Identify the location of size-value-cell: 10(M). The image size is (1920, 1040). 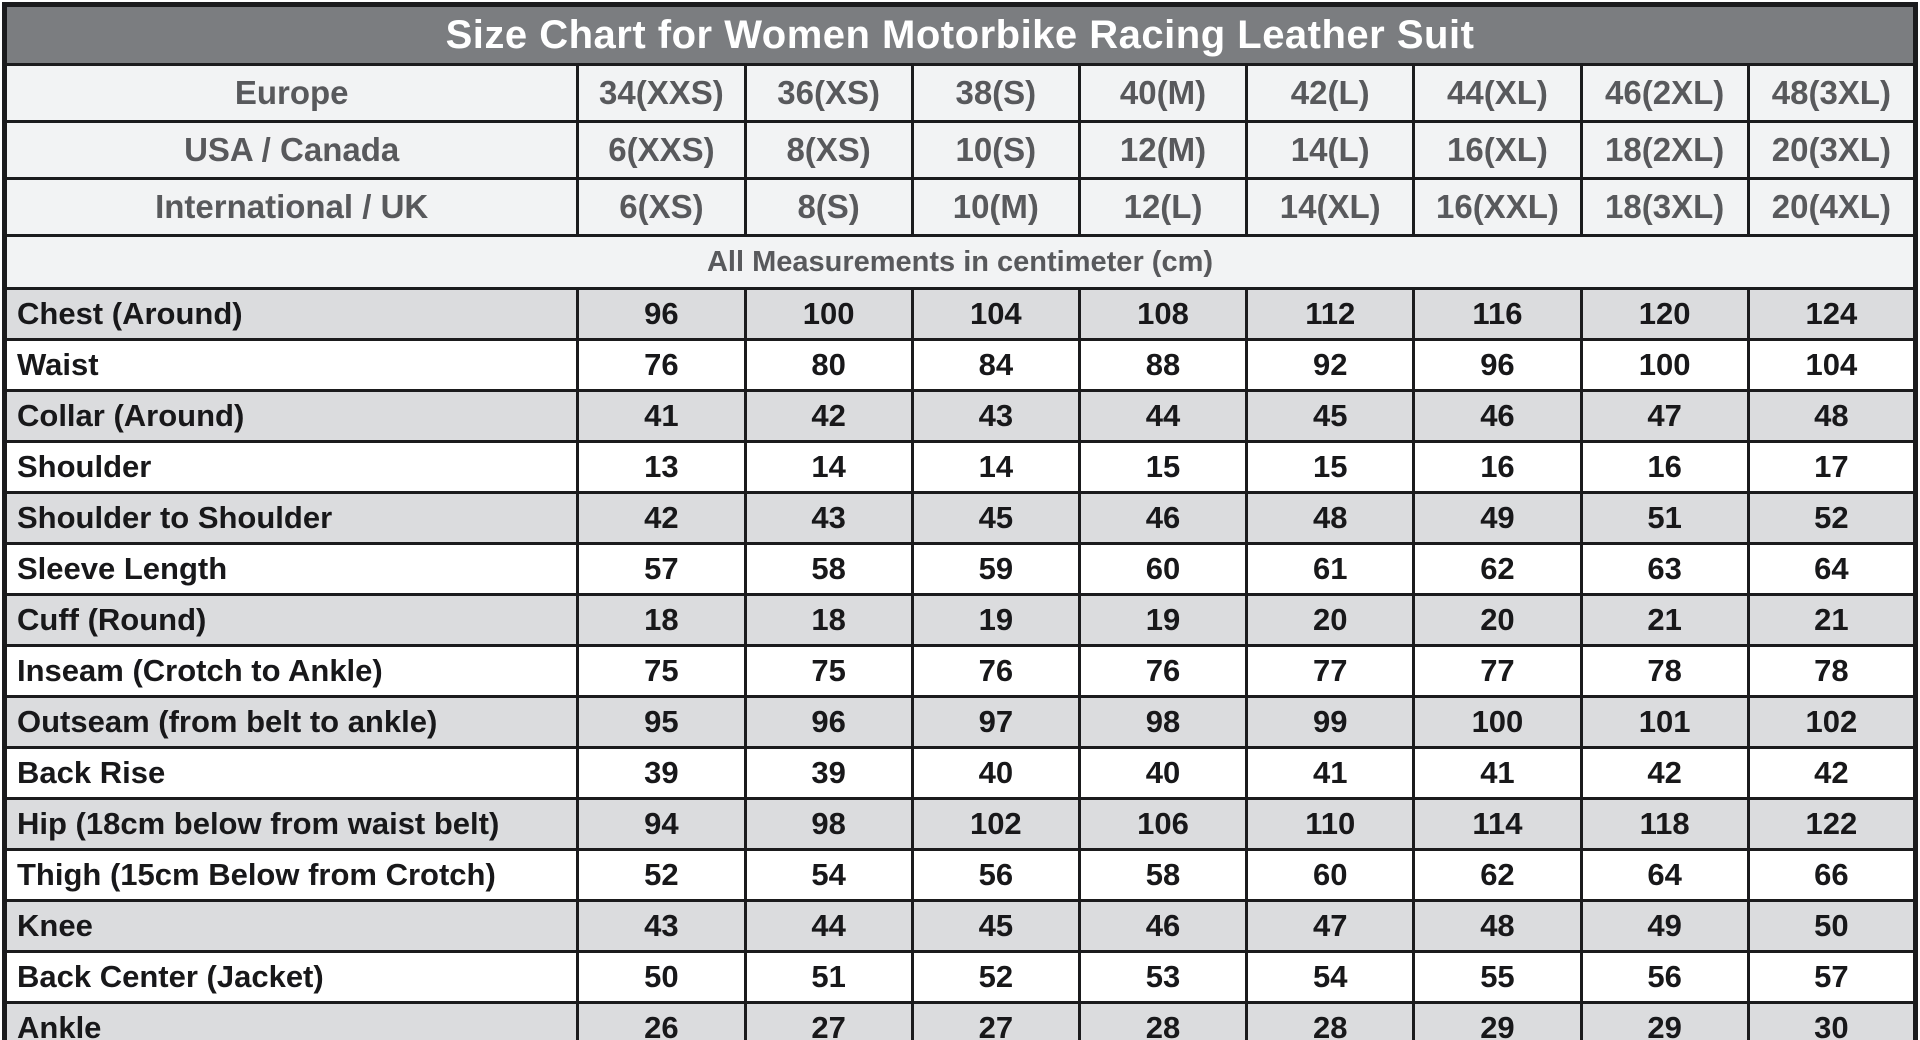
(995, 207).